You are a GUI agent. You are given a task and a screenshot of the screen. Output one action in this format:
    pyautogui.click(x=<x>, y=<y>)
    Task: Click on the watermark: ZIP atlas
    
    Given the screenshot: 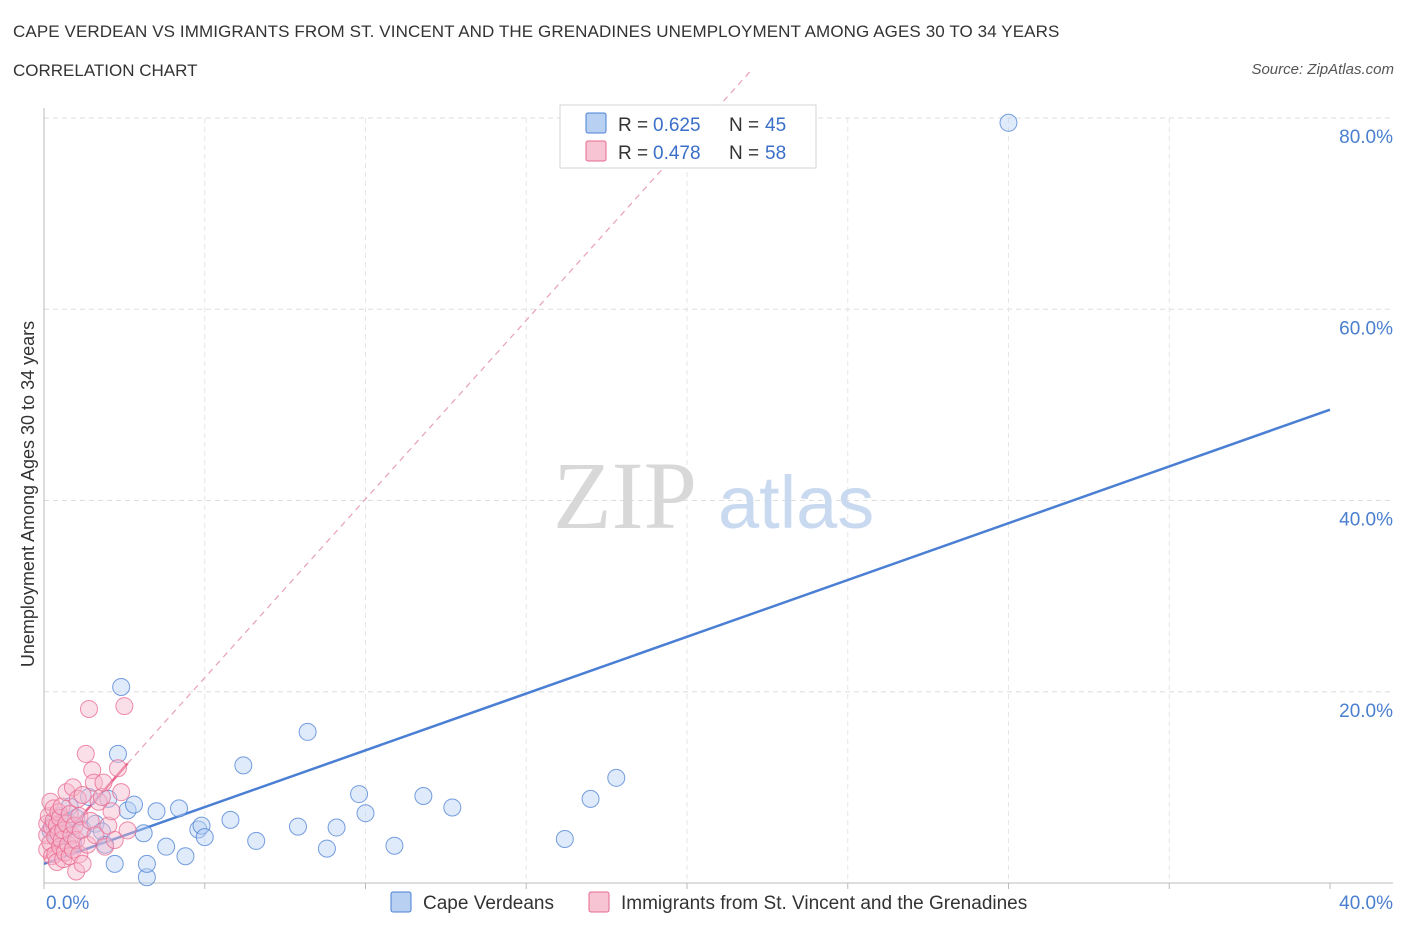 What is the action you would take?
    pyautogui.click(x=713, y=495)
    